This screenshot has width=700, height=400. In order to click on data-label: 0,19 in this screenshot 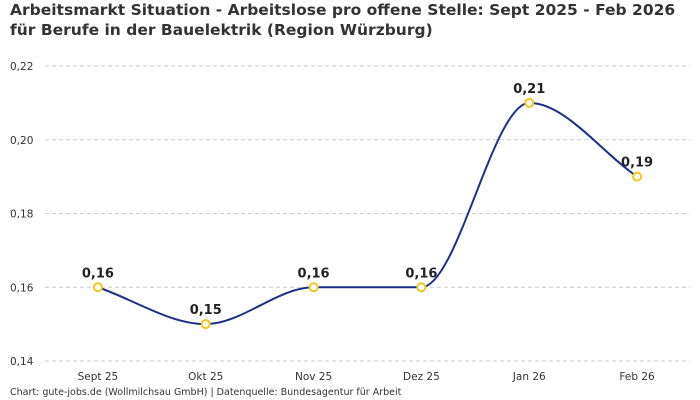, I will do `click(637, 163)`.